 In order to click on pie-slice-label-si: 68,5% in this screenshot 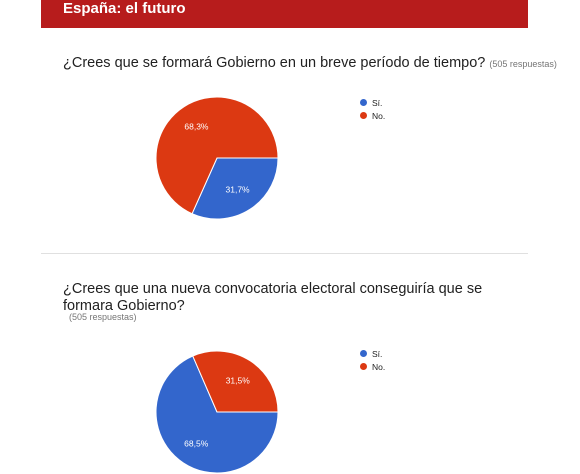, I will do `click(196, 444)`.